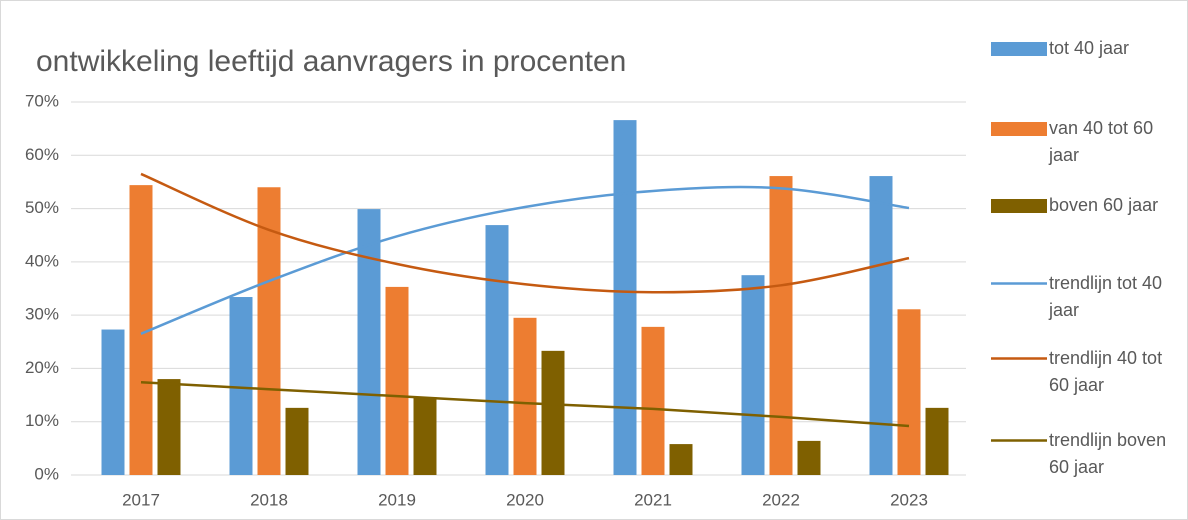  I want to click on legend-label: boven 60 jaar, so click(1104, 205).